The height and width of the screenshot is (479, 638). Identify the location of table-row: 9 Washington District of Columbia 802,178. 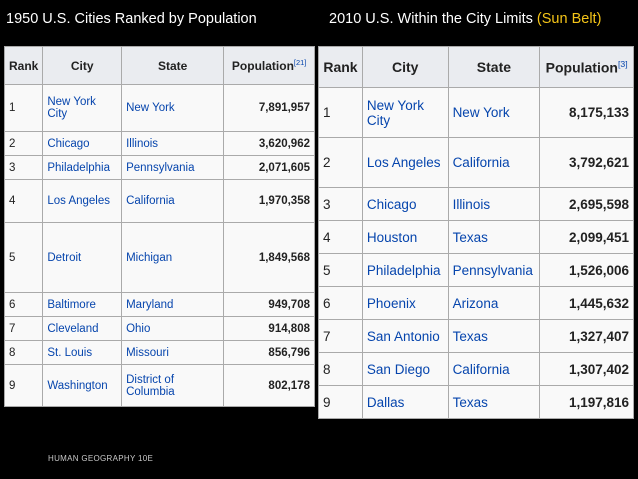
(159, 385).